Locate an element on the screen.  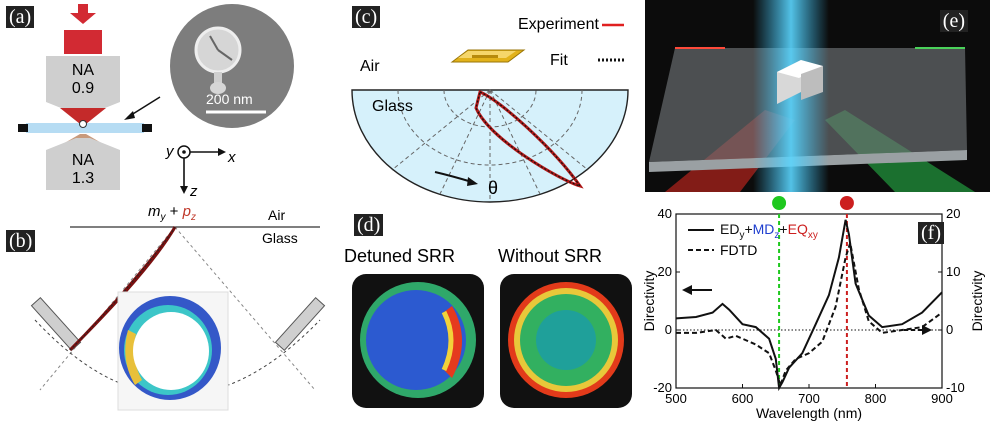
x-tick-label: 600 is located at coordinates (743, 398).